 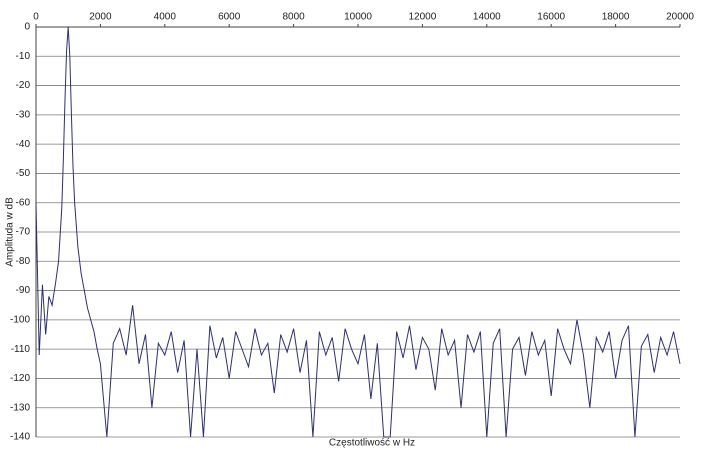 What do you see at coordinates (165, 17) in the screenshot?
I see `x-tick-label: 4000` at bounding box center [165, 17].